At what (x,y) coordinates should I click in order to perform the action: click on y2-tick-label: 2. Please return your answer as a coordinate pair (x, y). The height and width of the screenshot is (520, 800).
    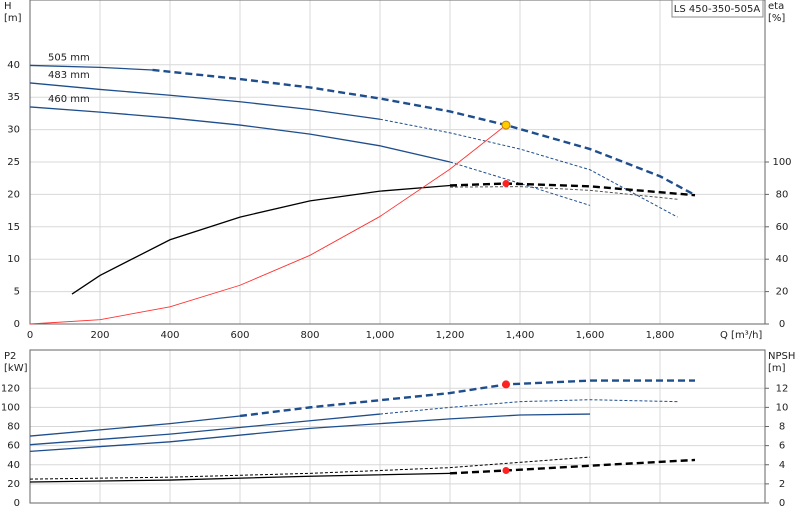
    Looking at the image, I should click on (782, 484).